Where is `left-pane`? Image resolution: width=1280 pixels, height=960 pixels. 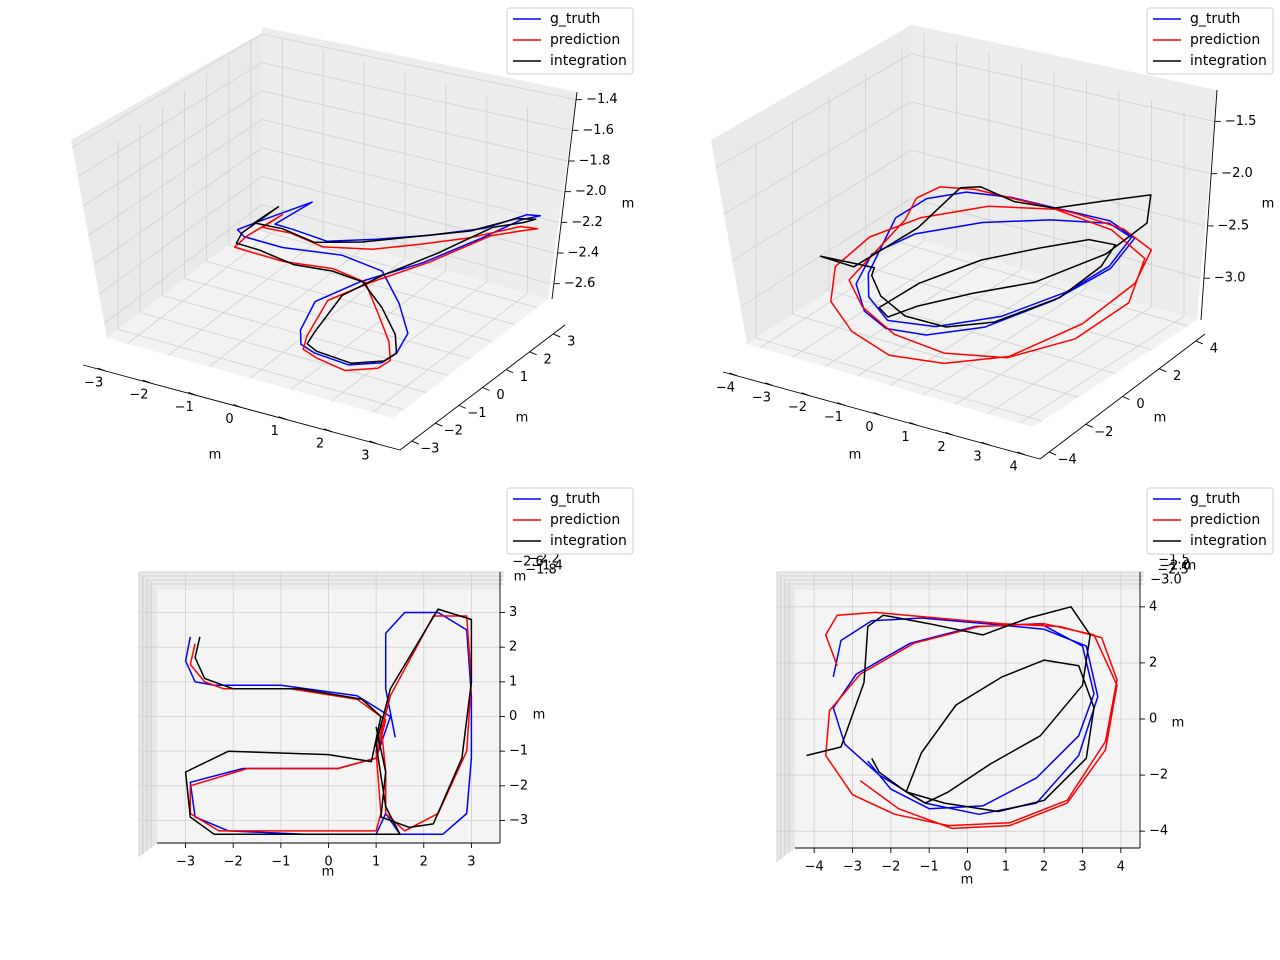 left-pane is located at coordinates (148, 714).